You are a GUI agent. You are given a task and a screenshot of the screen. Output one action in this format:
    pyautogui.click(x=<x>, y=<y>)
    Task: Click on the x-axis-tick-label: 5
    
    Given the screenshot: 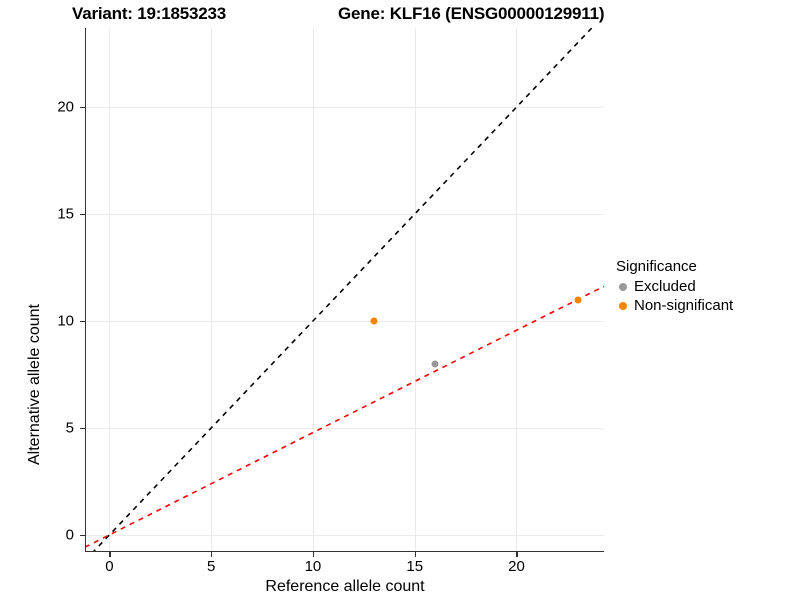 What is the action you would take?
    pyautogui.click(x=211, y=566)
    